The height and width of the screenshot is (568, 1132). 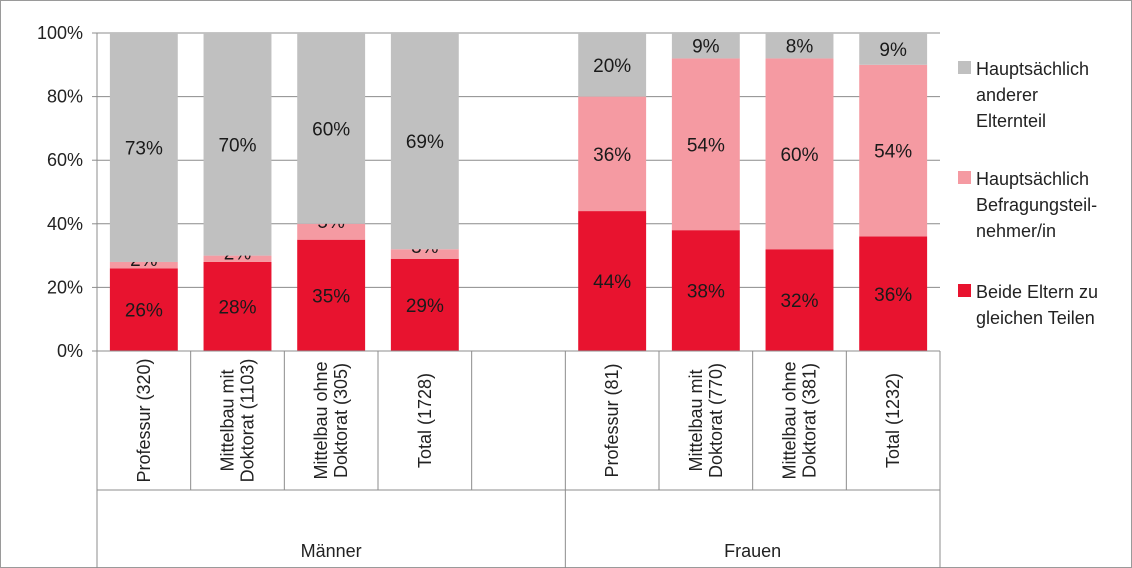 I want to click on y-tick-label: 100%, so click(x=60, y=33).